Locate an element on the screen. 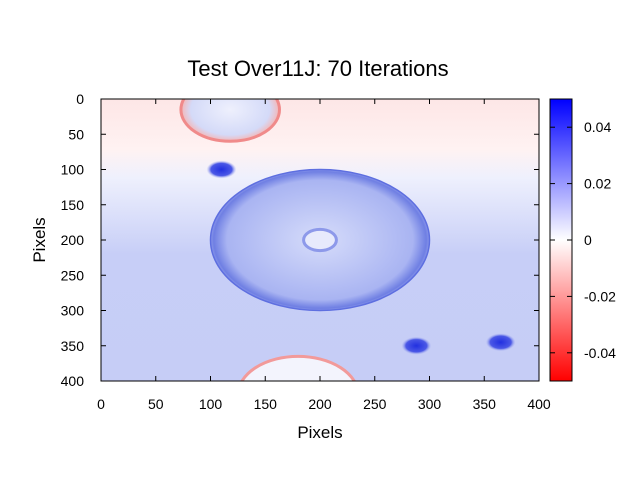 Image resolution: width=640 pixels, height=485 pixels. colorbar: 0.04 0.02 0 -0.02 -0.04 is located at coordinates (582, 240).